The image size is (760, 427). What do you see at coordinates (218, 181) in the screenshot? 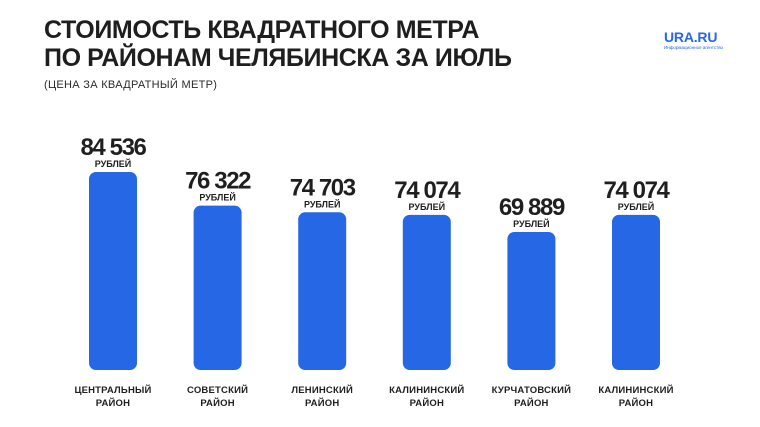
I see `value-label: 76 322` at bounding box center [218, 181].